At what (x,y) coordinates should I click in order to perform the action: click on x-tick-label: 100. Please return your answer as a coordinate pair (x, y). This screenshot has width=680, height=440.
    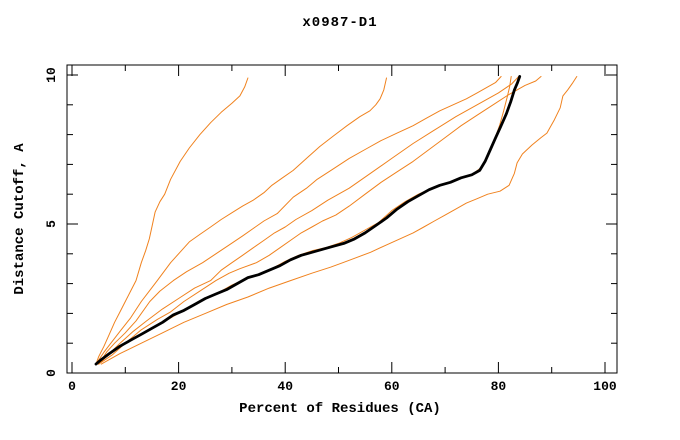
    Looking at the image, I should click on (605, 386).